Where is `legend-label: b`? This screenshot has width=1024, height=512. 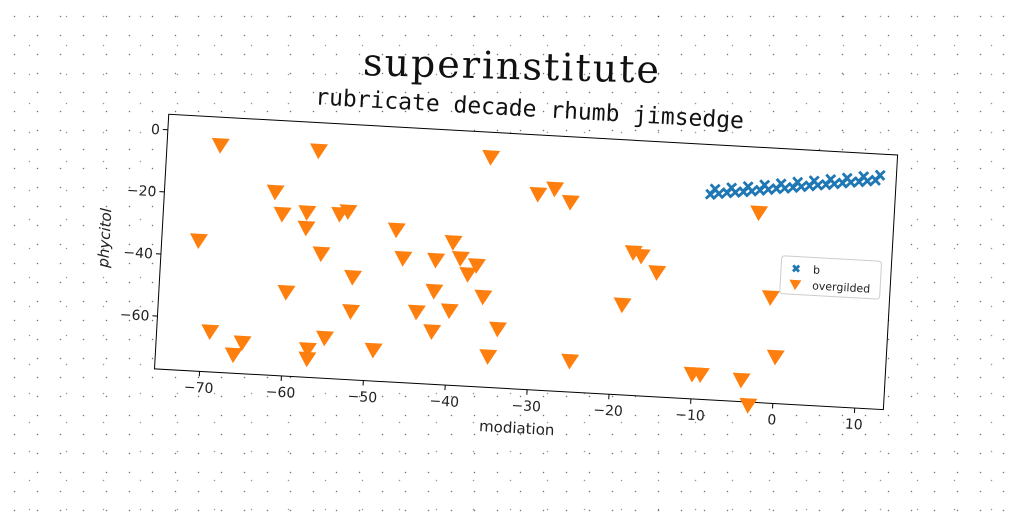 legend-label: b is located at coordinates (817, 269).